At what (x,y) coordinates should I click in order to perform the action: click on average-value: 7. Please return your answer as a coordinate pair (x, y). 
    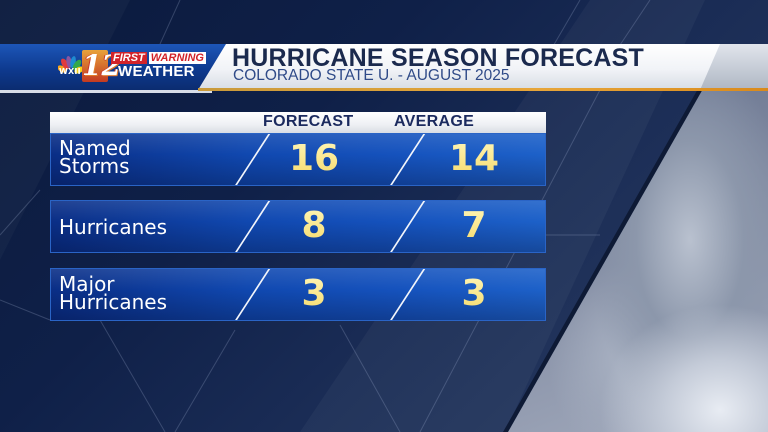
    Looking at the image, I should click on (474, 225).